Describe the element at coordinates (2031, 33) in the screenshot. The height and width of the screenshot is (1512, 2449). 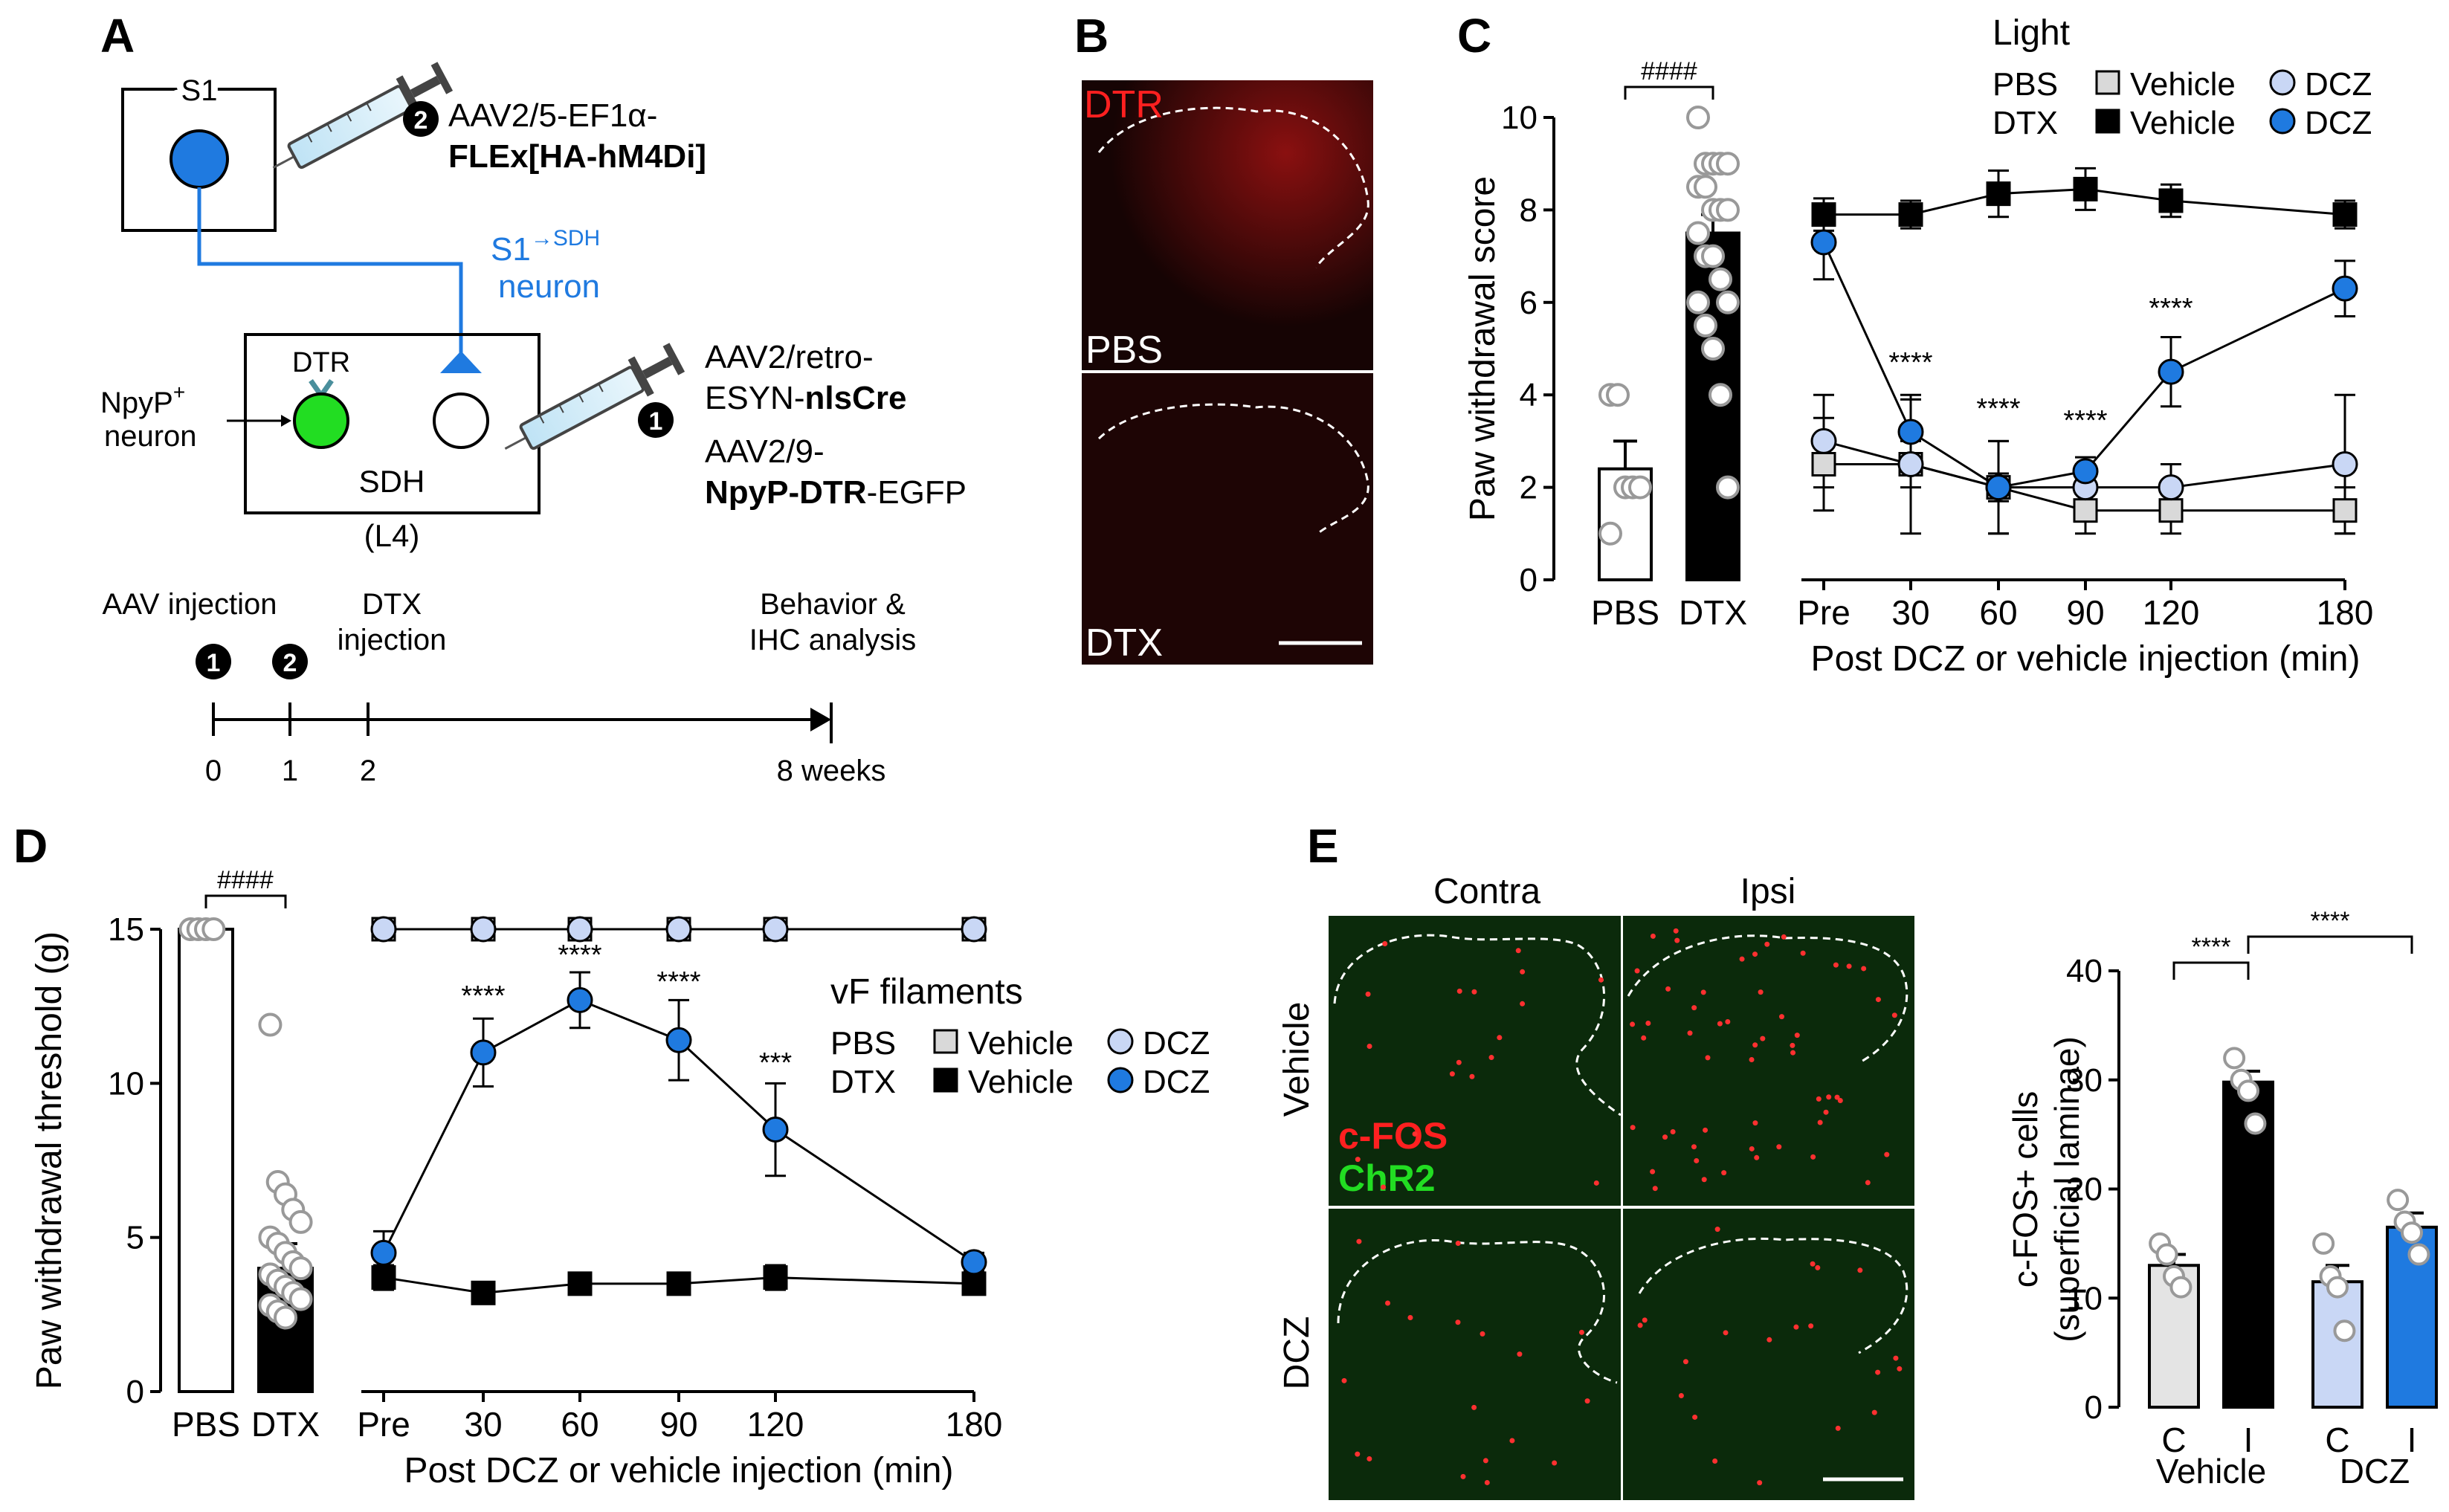
I see `legend-title: Light` at that location.